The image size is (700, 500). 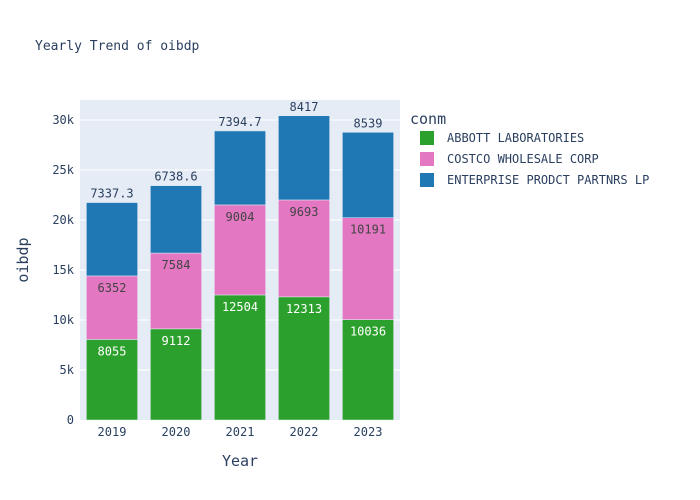 I want to click on y-axis-ticks: 0 5k 10k 15k 20k 25k 30k, so click(x=63, y=270).